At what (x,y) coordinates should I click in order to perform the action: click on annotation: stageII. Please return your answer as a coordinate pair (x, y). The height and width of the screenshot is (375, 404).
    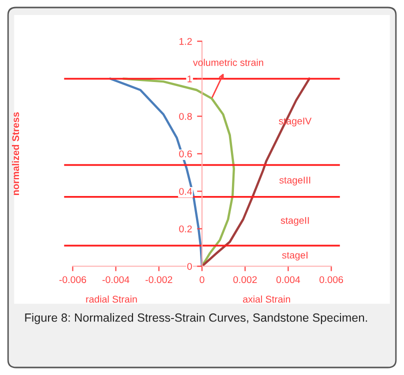
    Looking at the image, I should click on (294, 221).